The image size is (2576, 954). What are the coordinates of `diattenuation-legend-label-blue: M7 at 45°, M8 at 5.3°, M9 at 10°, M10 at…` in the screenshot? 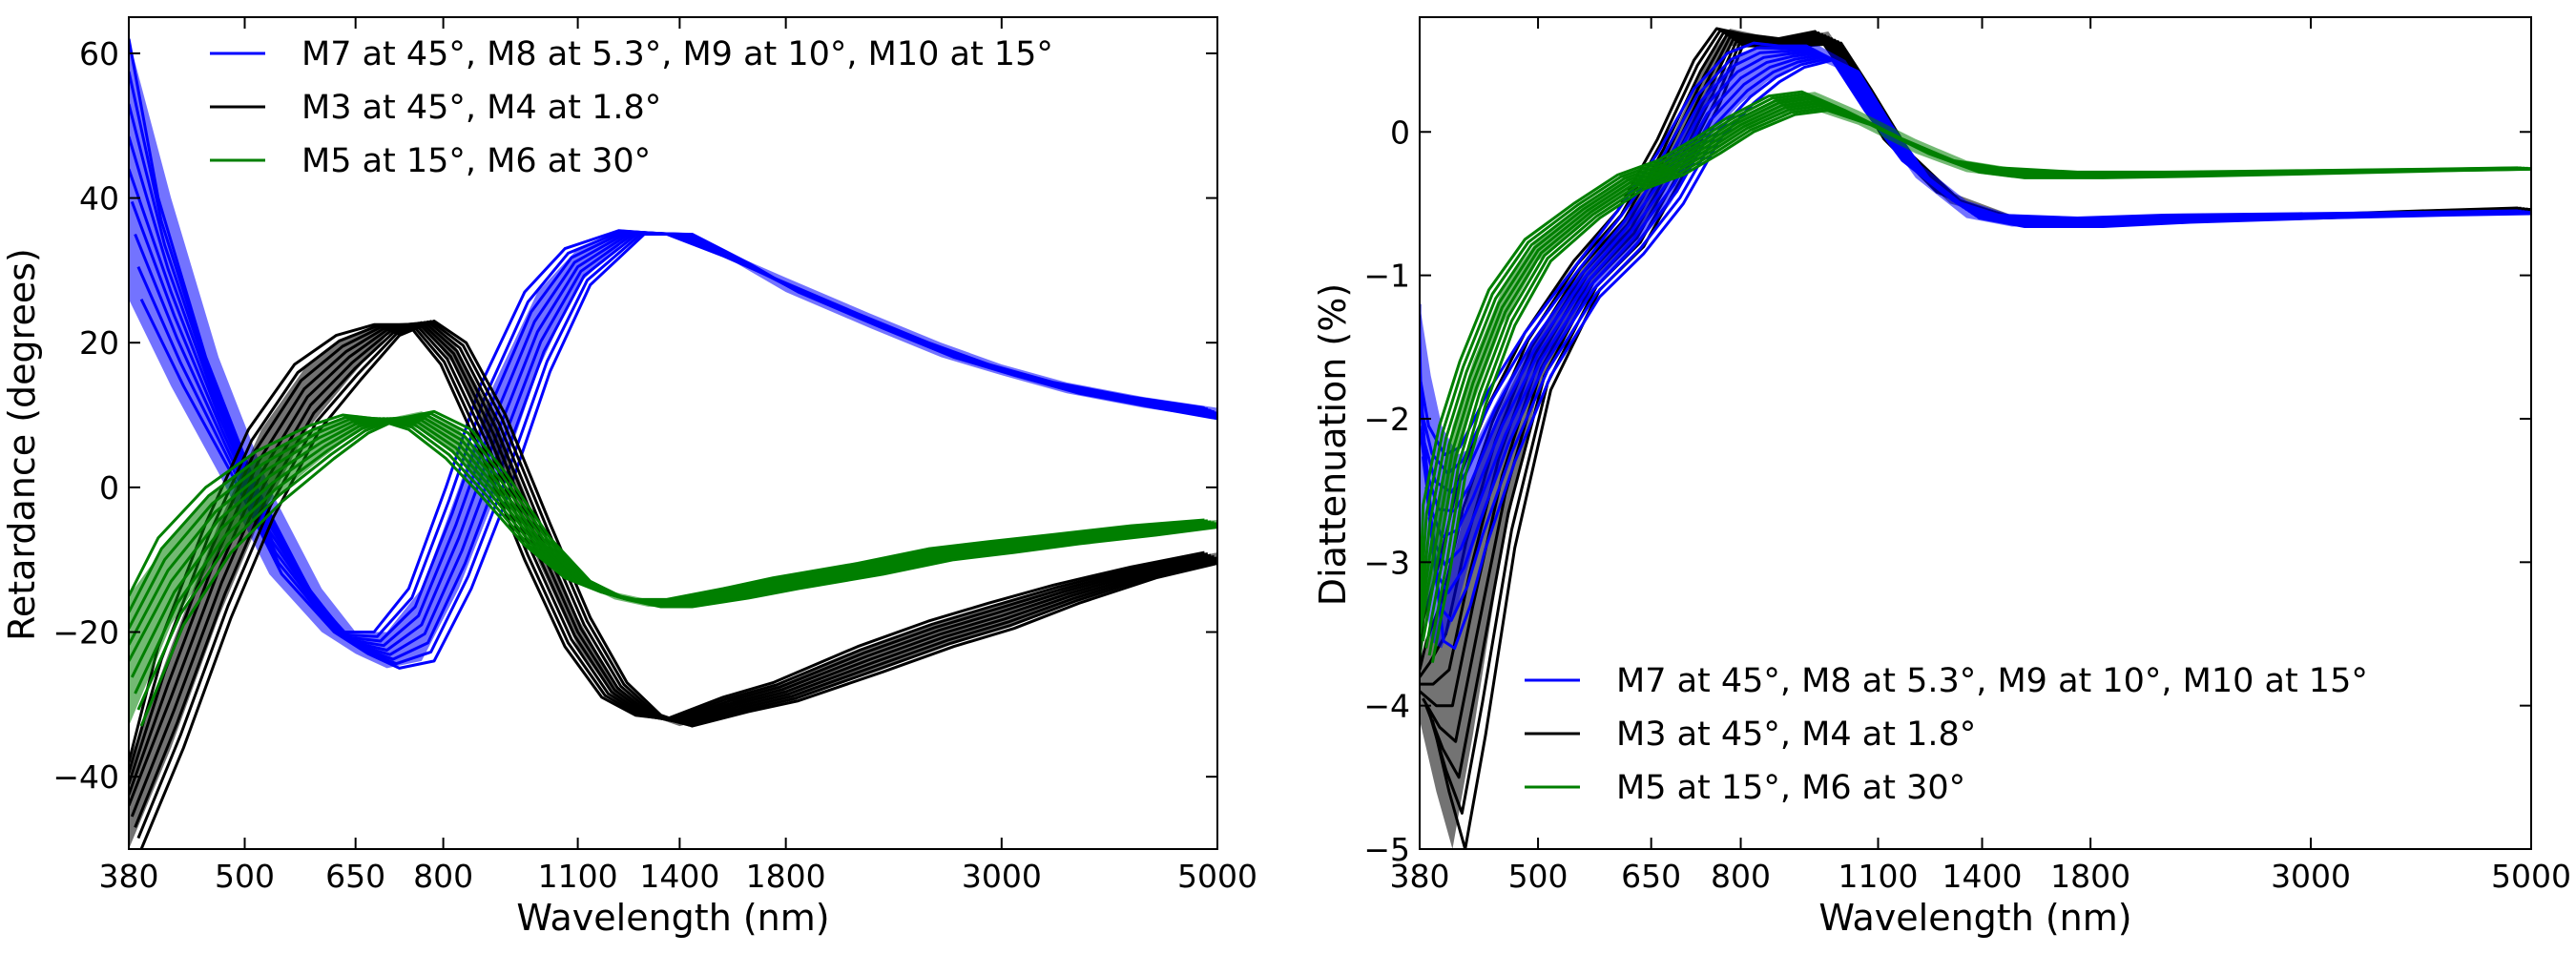 It's located at (1992, 681).